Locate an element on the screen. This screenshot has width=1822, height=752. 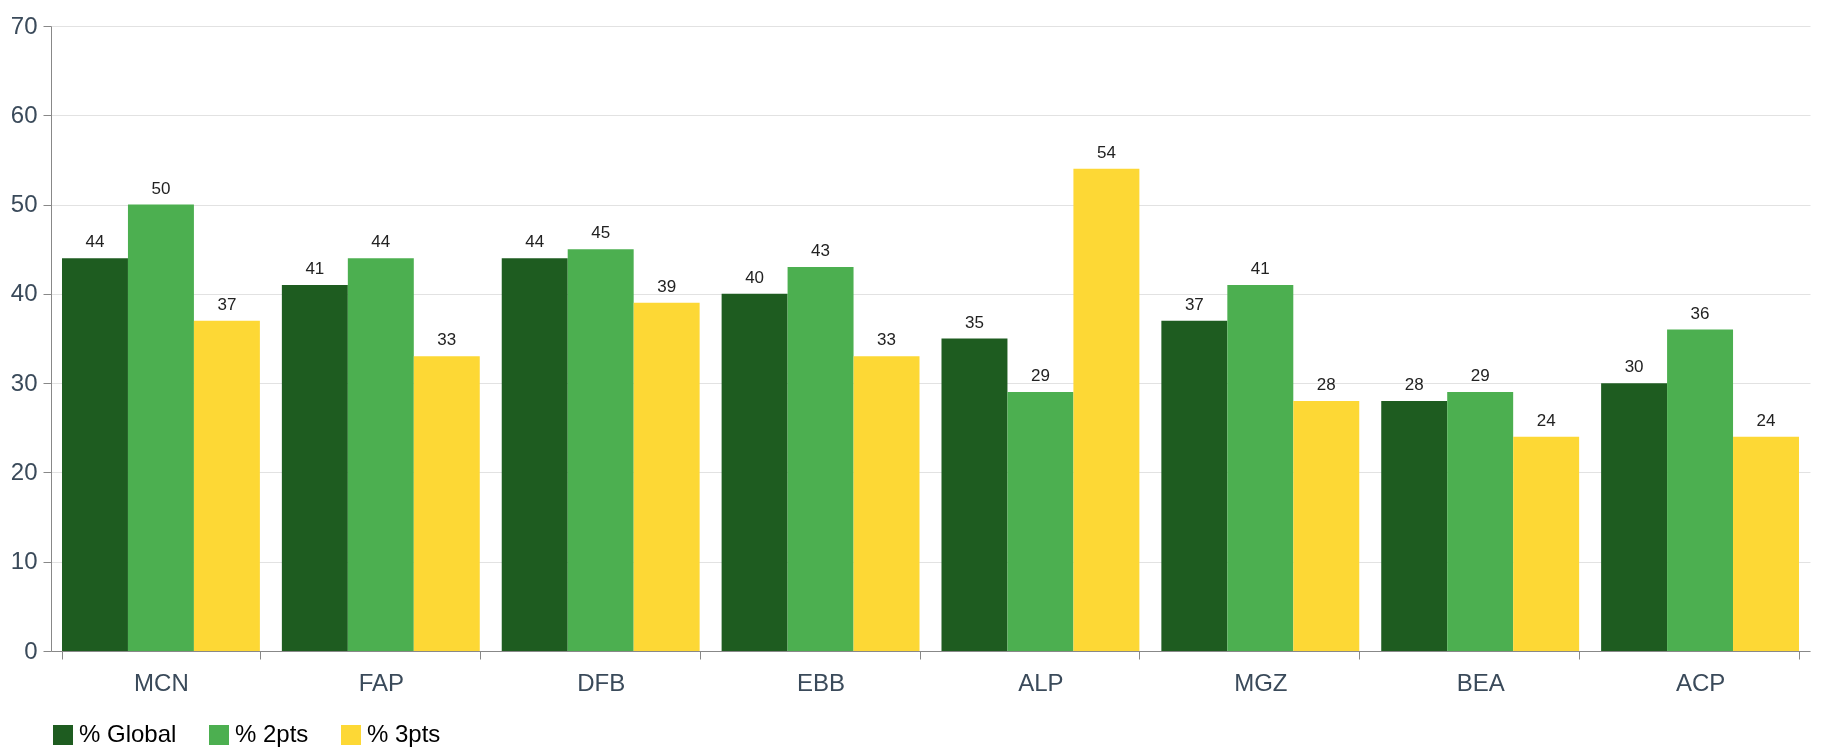
data-label: 40 is located at coordinates (755, 277).